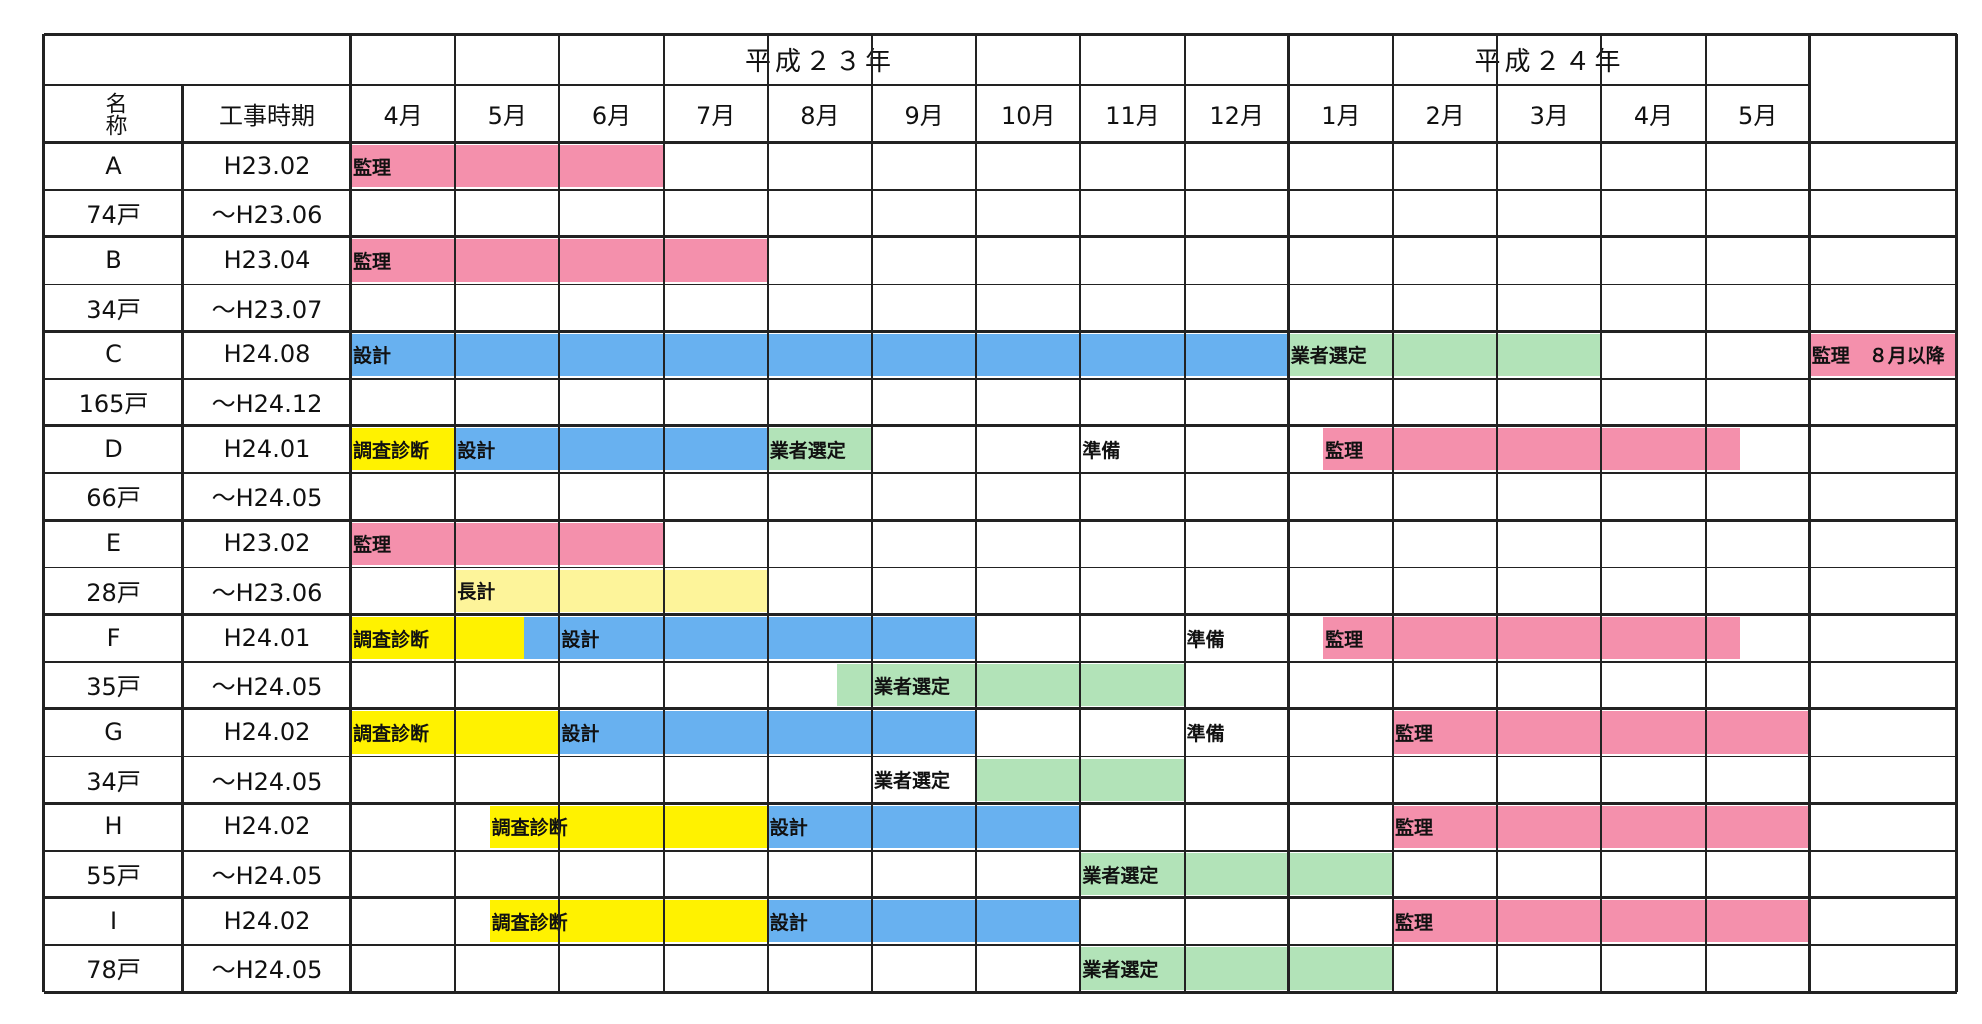 This screenshot has width=1982, height=1024. I want to click on project-units: 78戸, so click(113, 970).